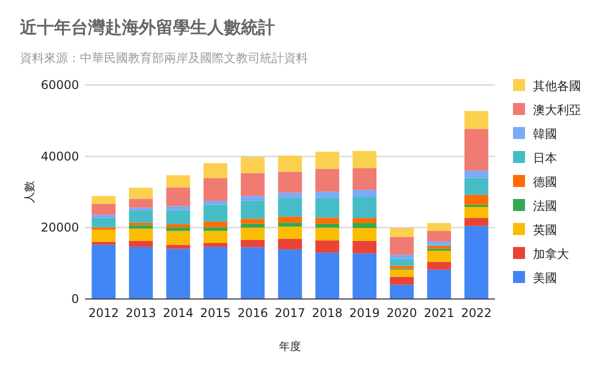  Describe the element at coordinates (545, 182) in the screenshot. I see `legend-label: 德國` at that location.